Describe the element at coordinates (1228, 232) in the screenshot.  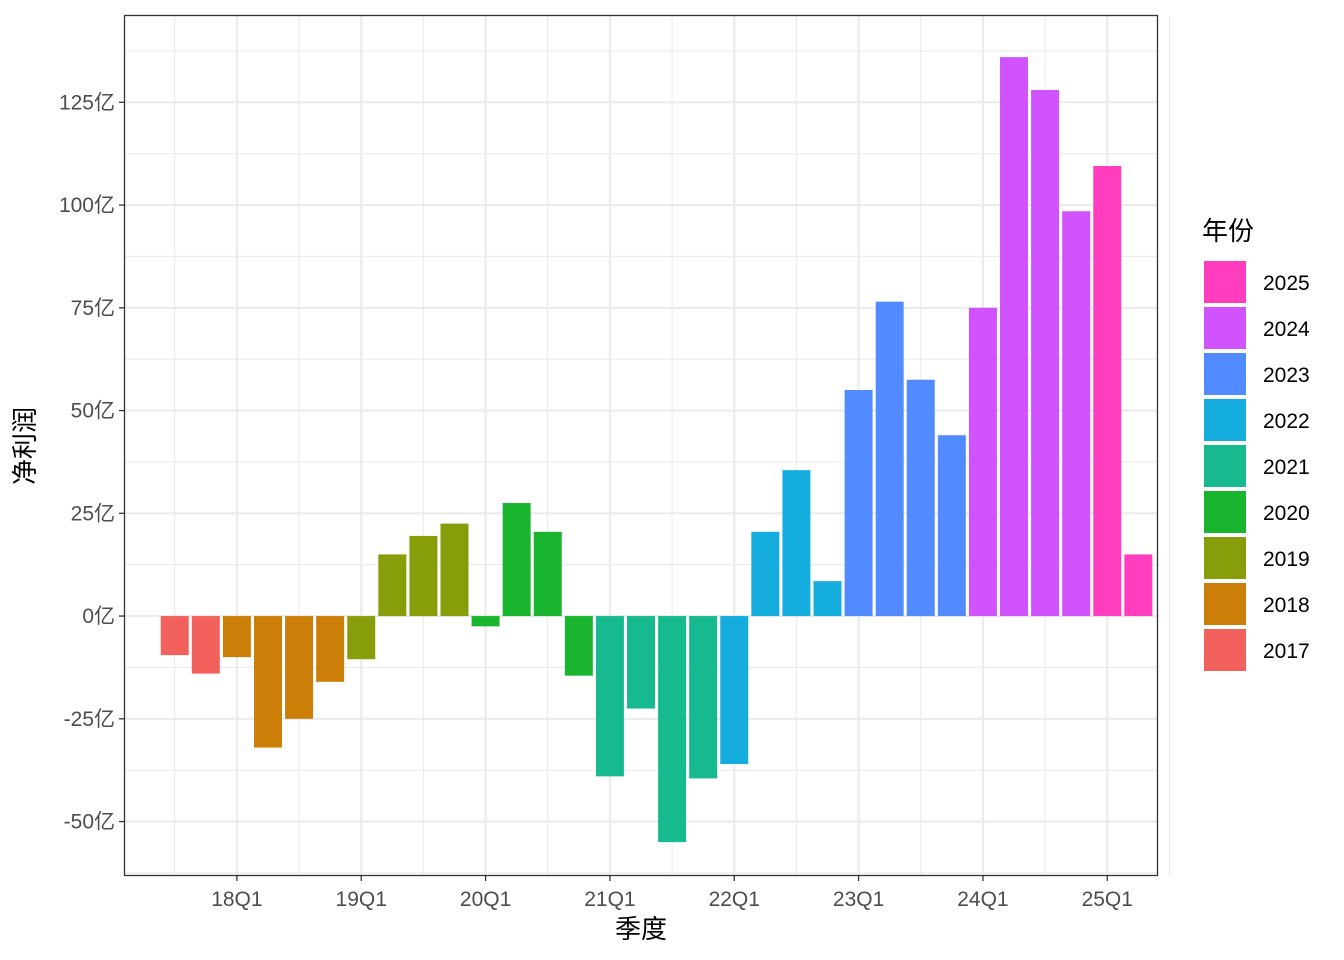
I see `legend-title: 年份` at that location.